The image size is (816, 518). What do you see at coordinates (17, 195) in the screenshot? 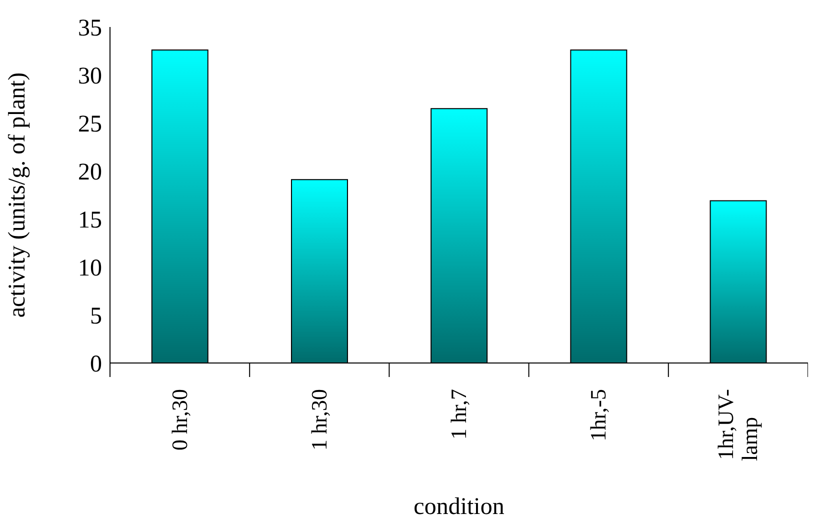
I see `y-axis-title: activity (units/g. of plant)` at bounding box center [17, 195].